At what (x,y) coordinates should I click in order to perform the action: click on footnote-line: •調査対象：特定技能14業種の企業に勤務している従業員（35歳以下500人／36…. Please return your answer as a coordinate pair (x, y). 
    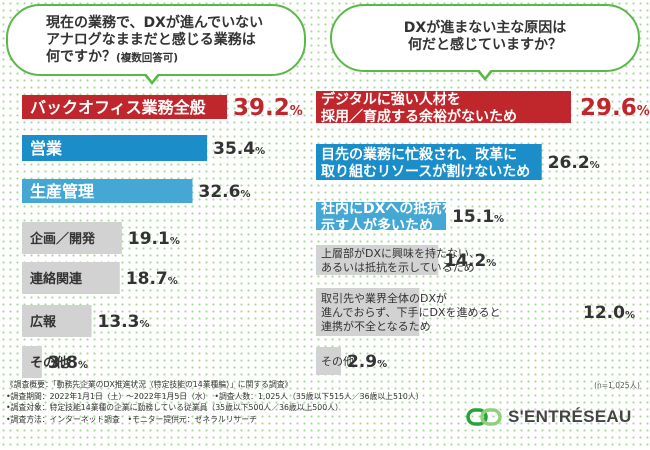
    Looking at the image, I should click on (174, 407).